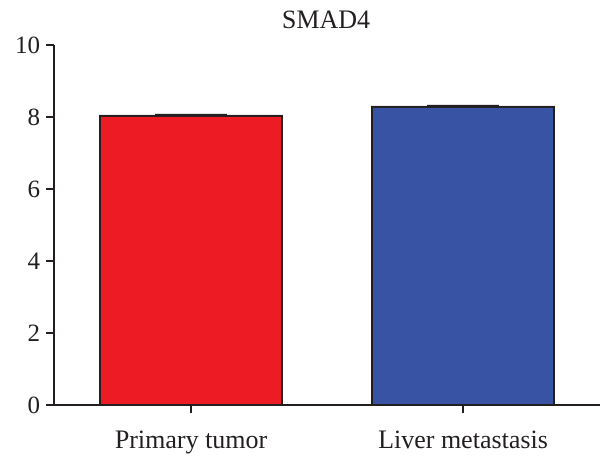 The height and width of the screenshot is (458, 600). What do you see at coordinates (34, 261) in the screenshot?
I see `y-tick-label-4: 4` at bounding box center [34, 261].